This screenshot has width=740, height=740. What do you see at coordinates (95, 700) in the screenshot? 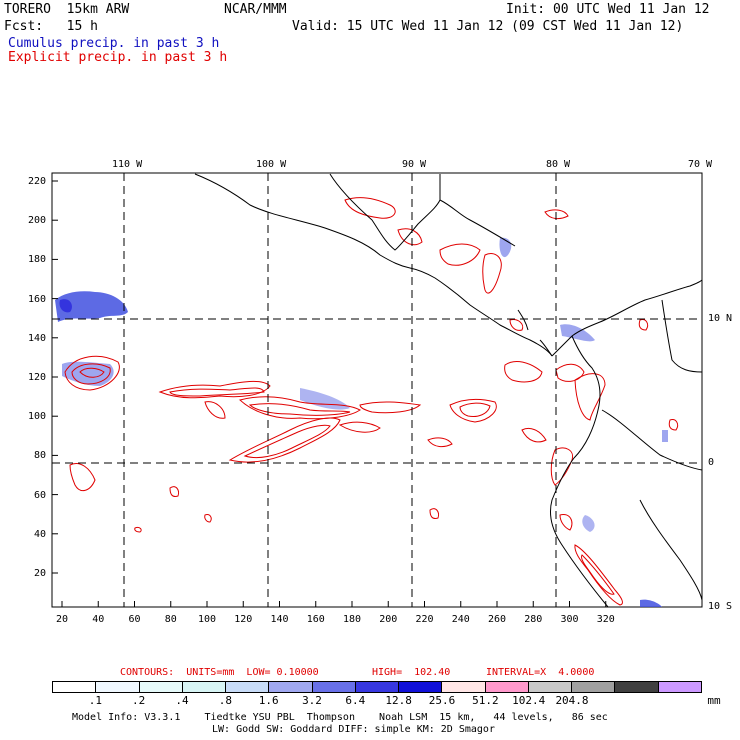
I see `legend-label: .1` at bounding box center [95, 700].